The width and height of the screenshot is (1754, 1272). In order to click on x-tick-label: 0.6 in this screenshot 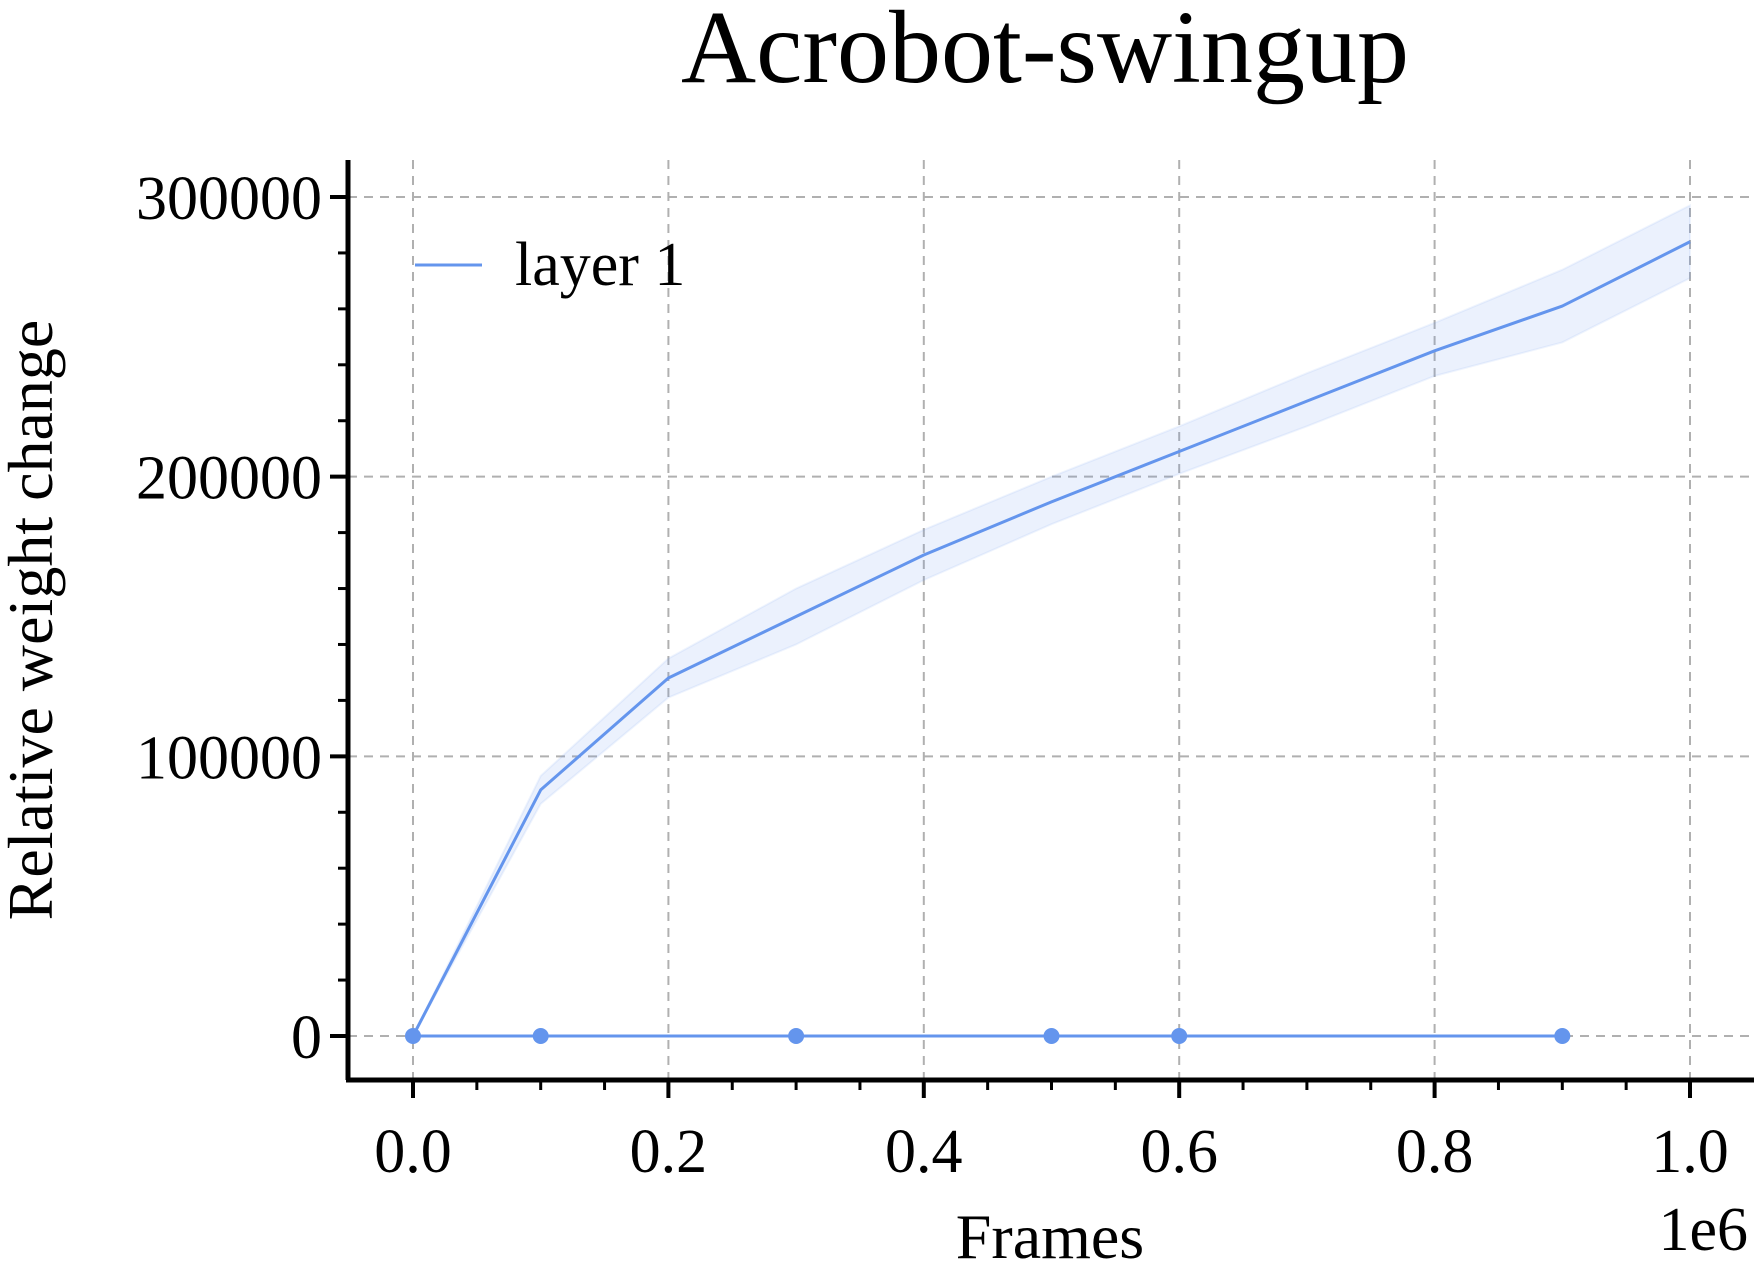, I will do `click(1179, 1152)`.